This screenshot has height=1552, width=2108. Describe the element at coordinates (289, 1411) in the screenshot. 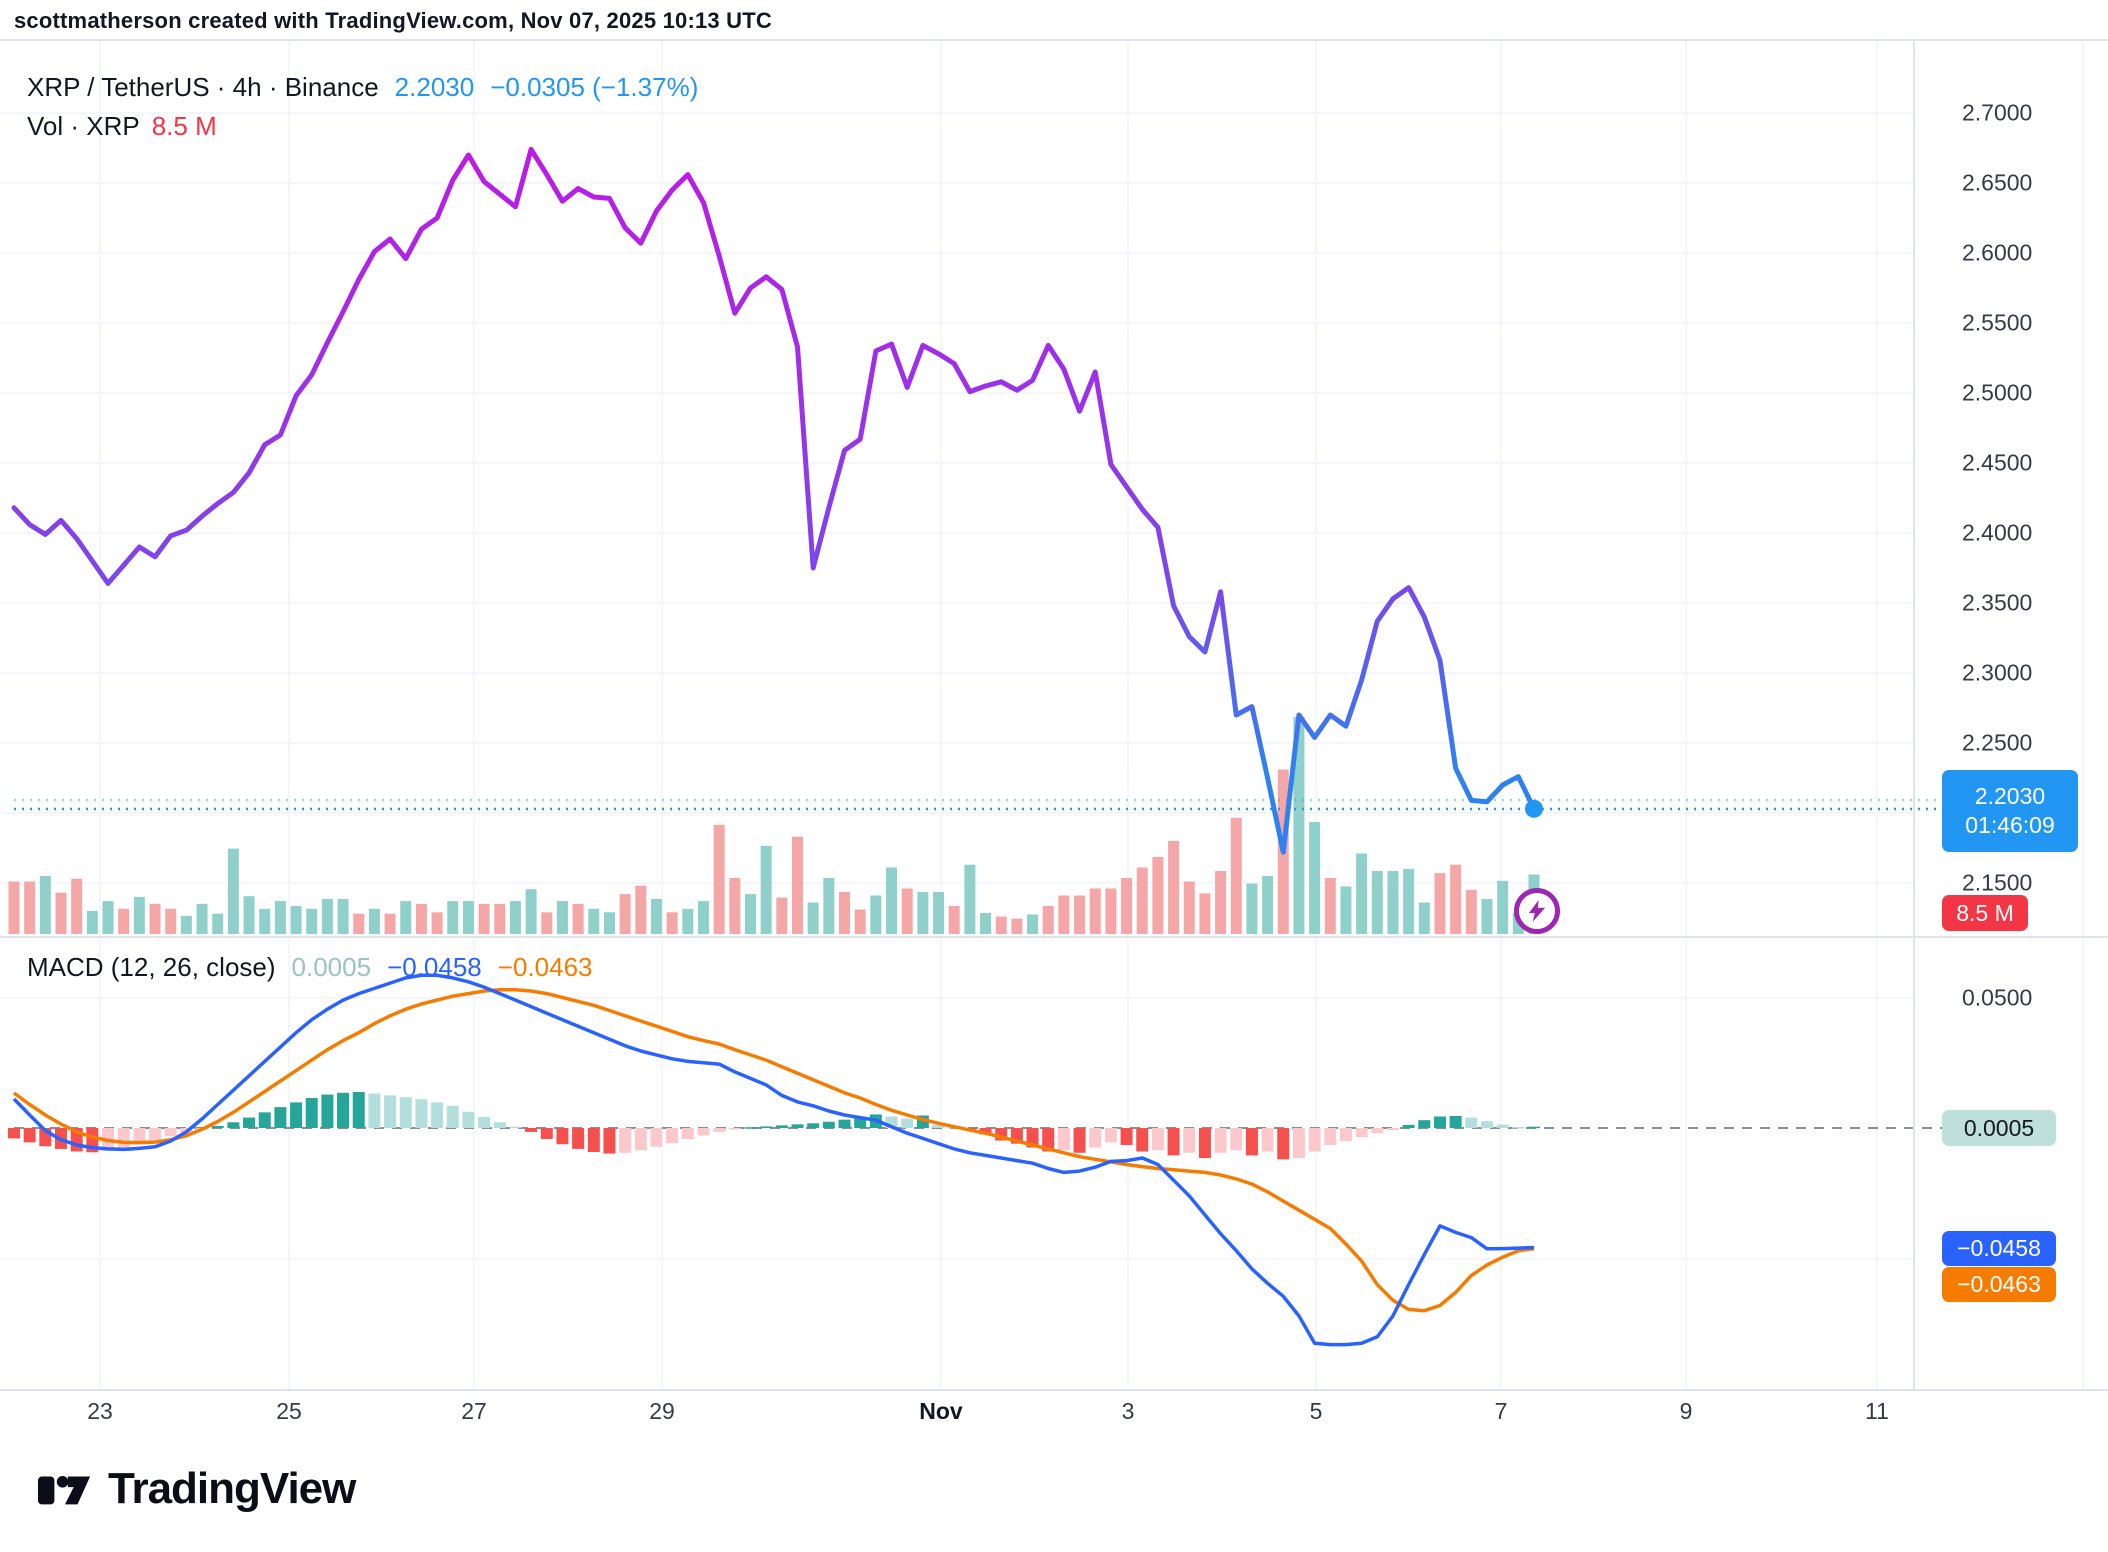

I see `time-scale-label-25: 25` at that location.